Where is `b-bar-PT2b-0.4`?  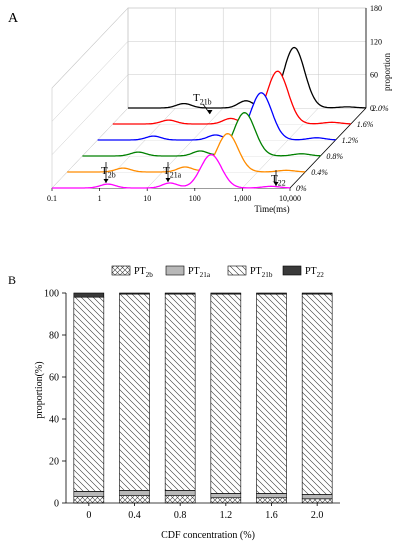
b-bar-PT2b-0.4 is located at coordinates (134, 499).